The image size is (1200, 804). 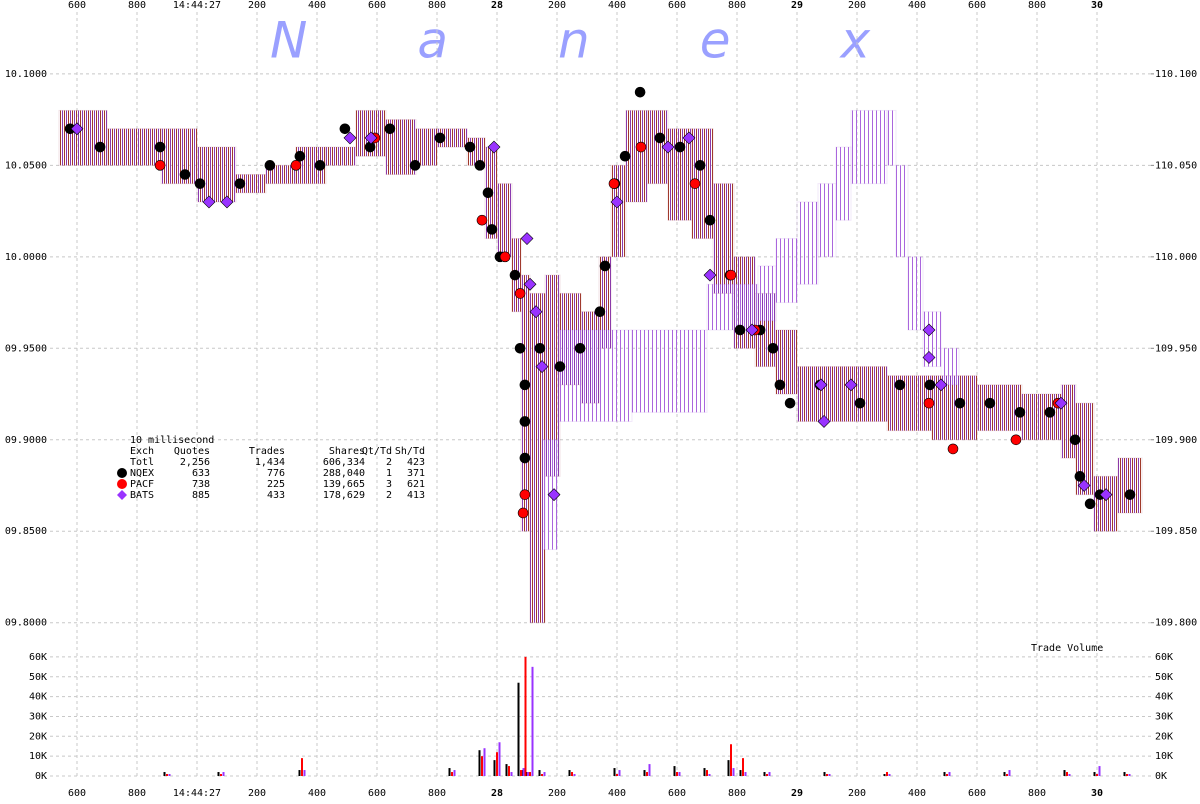 I want to click on table-cell: Totl, so click(x=142, y=462).